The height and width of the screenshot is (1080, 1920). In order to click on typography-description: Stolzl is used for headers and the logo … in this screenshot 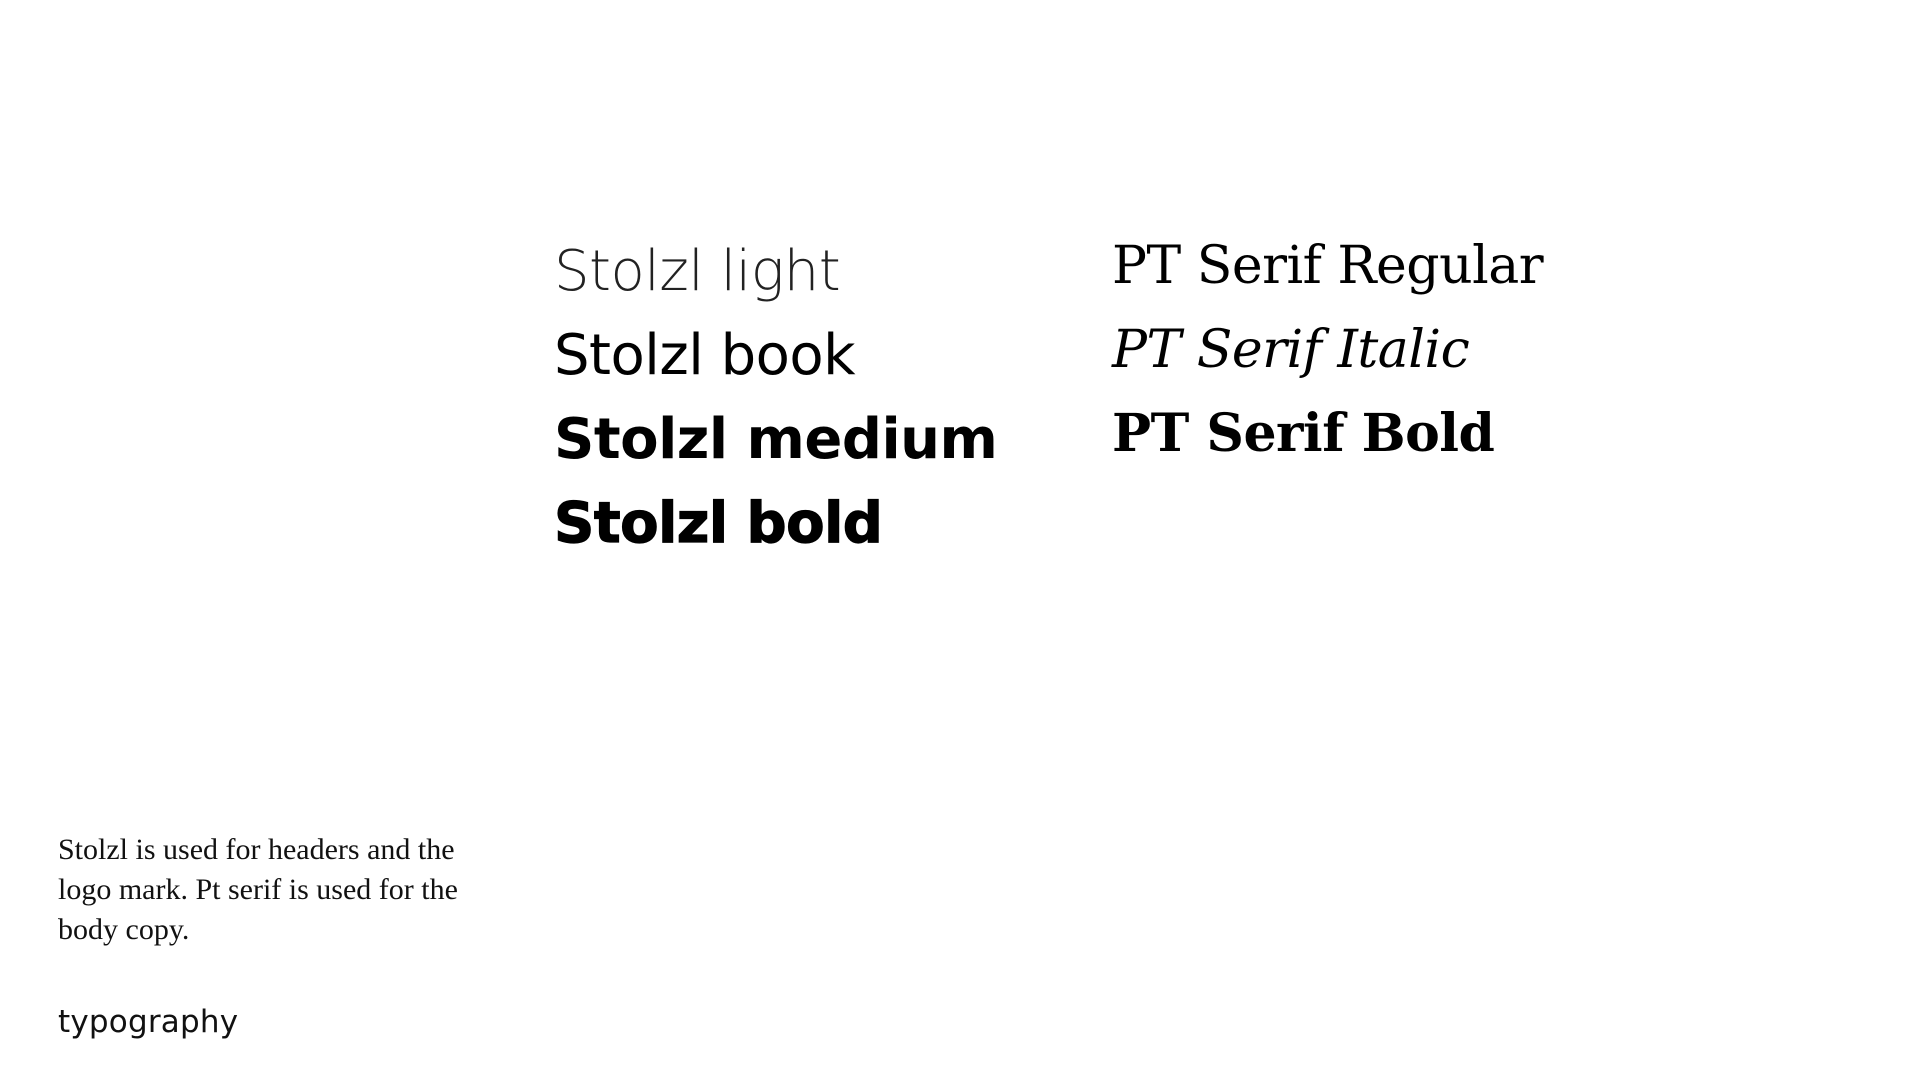, I will do `click(258, 889)`.